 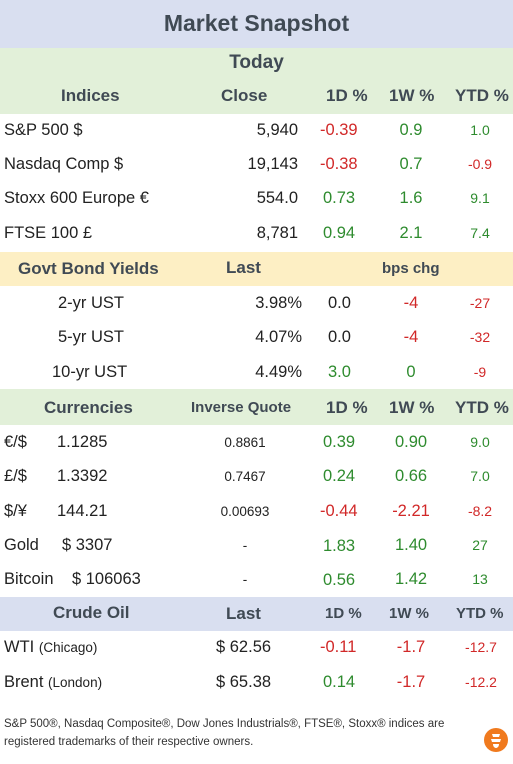 I want to click on page-title: Market Snapshot, so click(x=256, y=24).